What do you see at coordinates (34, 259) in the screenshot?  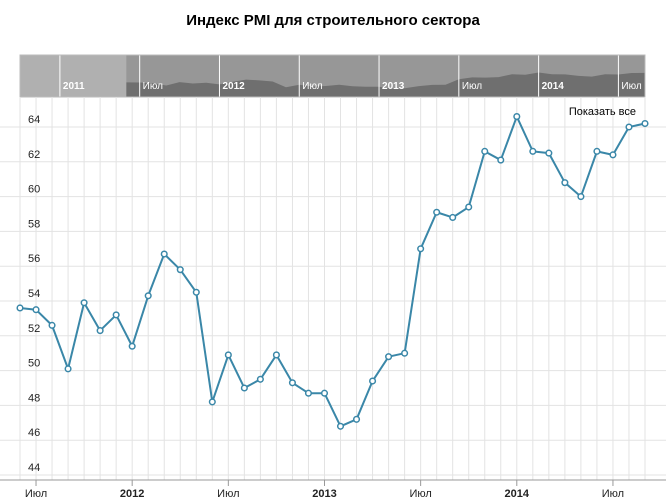 I see `y-tick-label: 56` at bounding box center [34, 259].